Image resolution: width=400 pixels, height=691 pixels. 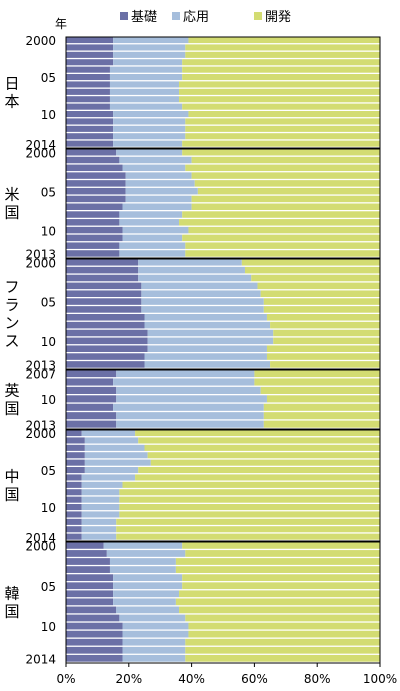 What do you see at coordinates (75, 470) in the screenshot?
I see `bar-basic-4-2005` at bounding box center [75, 470].